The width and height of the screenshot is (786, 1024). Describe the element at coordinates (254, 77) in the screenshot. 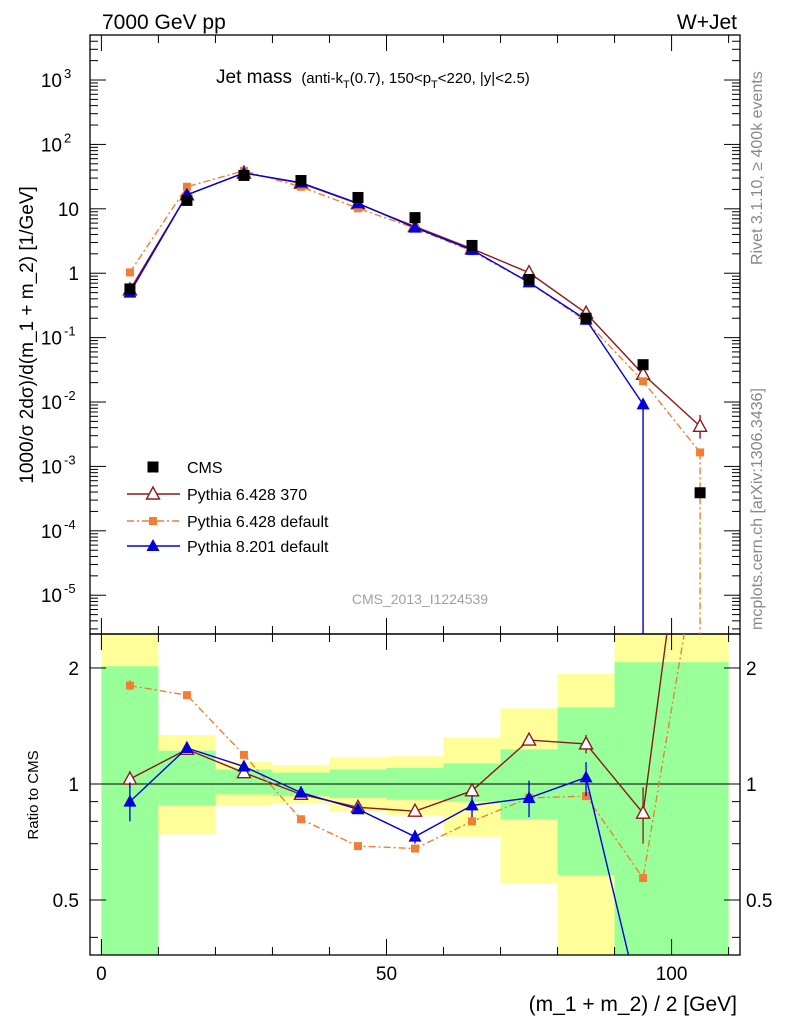

I see `title-main: Jet mass` at that location.